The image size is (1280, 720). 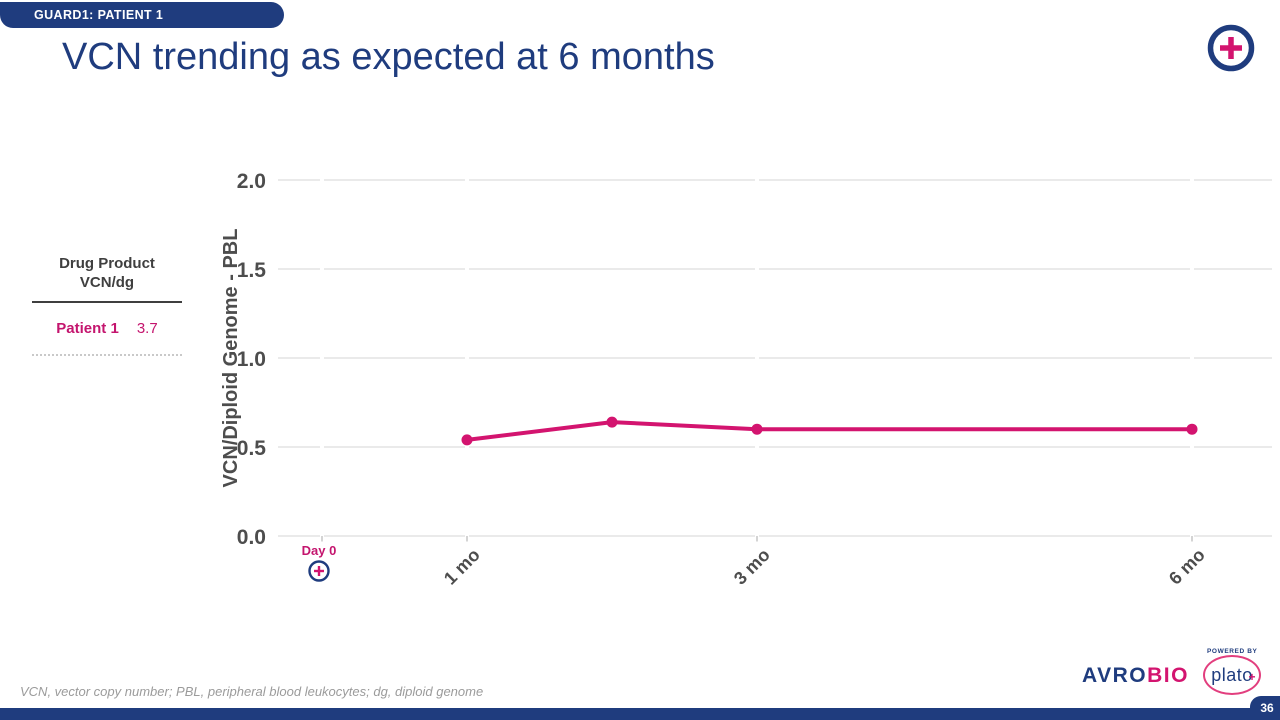 What do you see at coordinates (107, 305) in the screenshot?
I see `drug-product-vcn-table: Drug Product VCN/dg Patient 1 3.7` at bounding box center [107, 305].